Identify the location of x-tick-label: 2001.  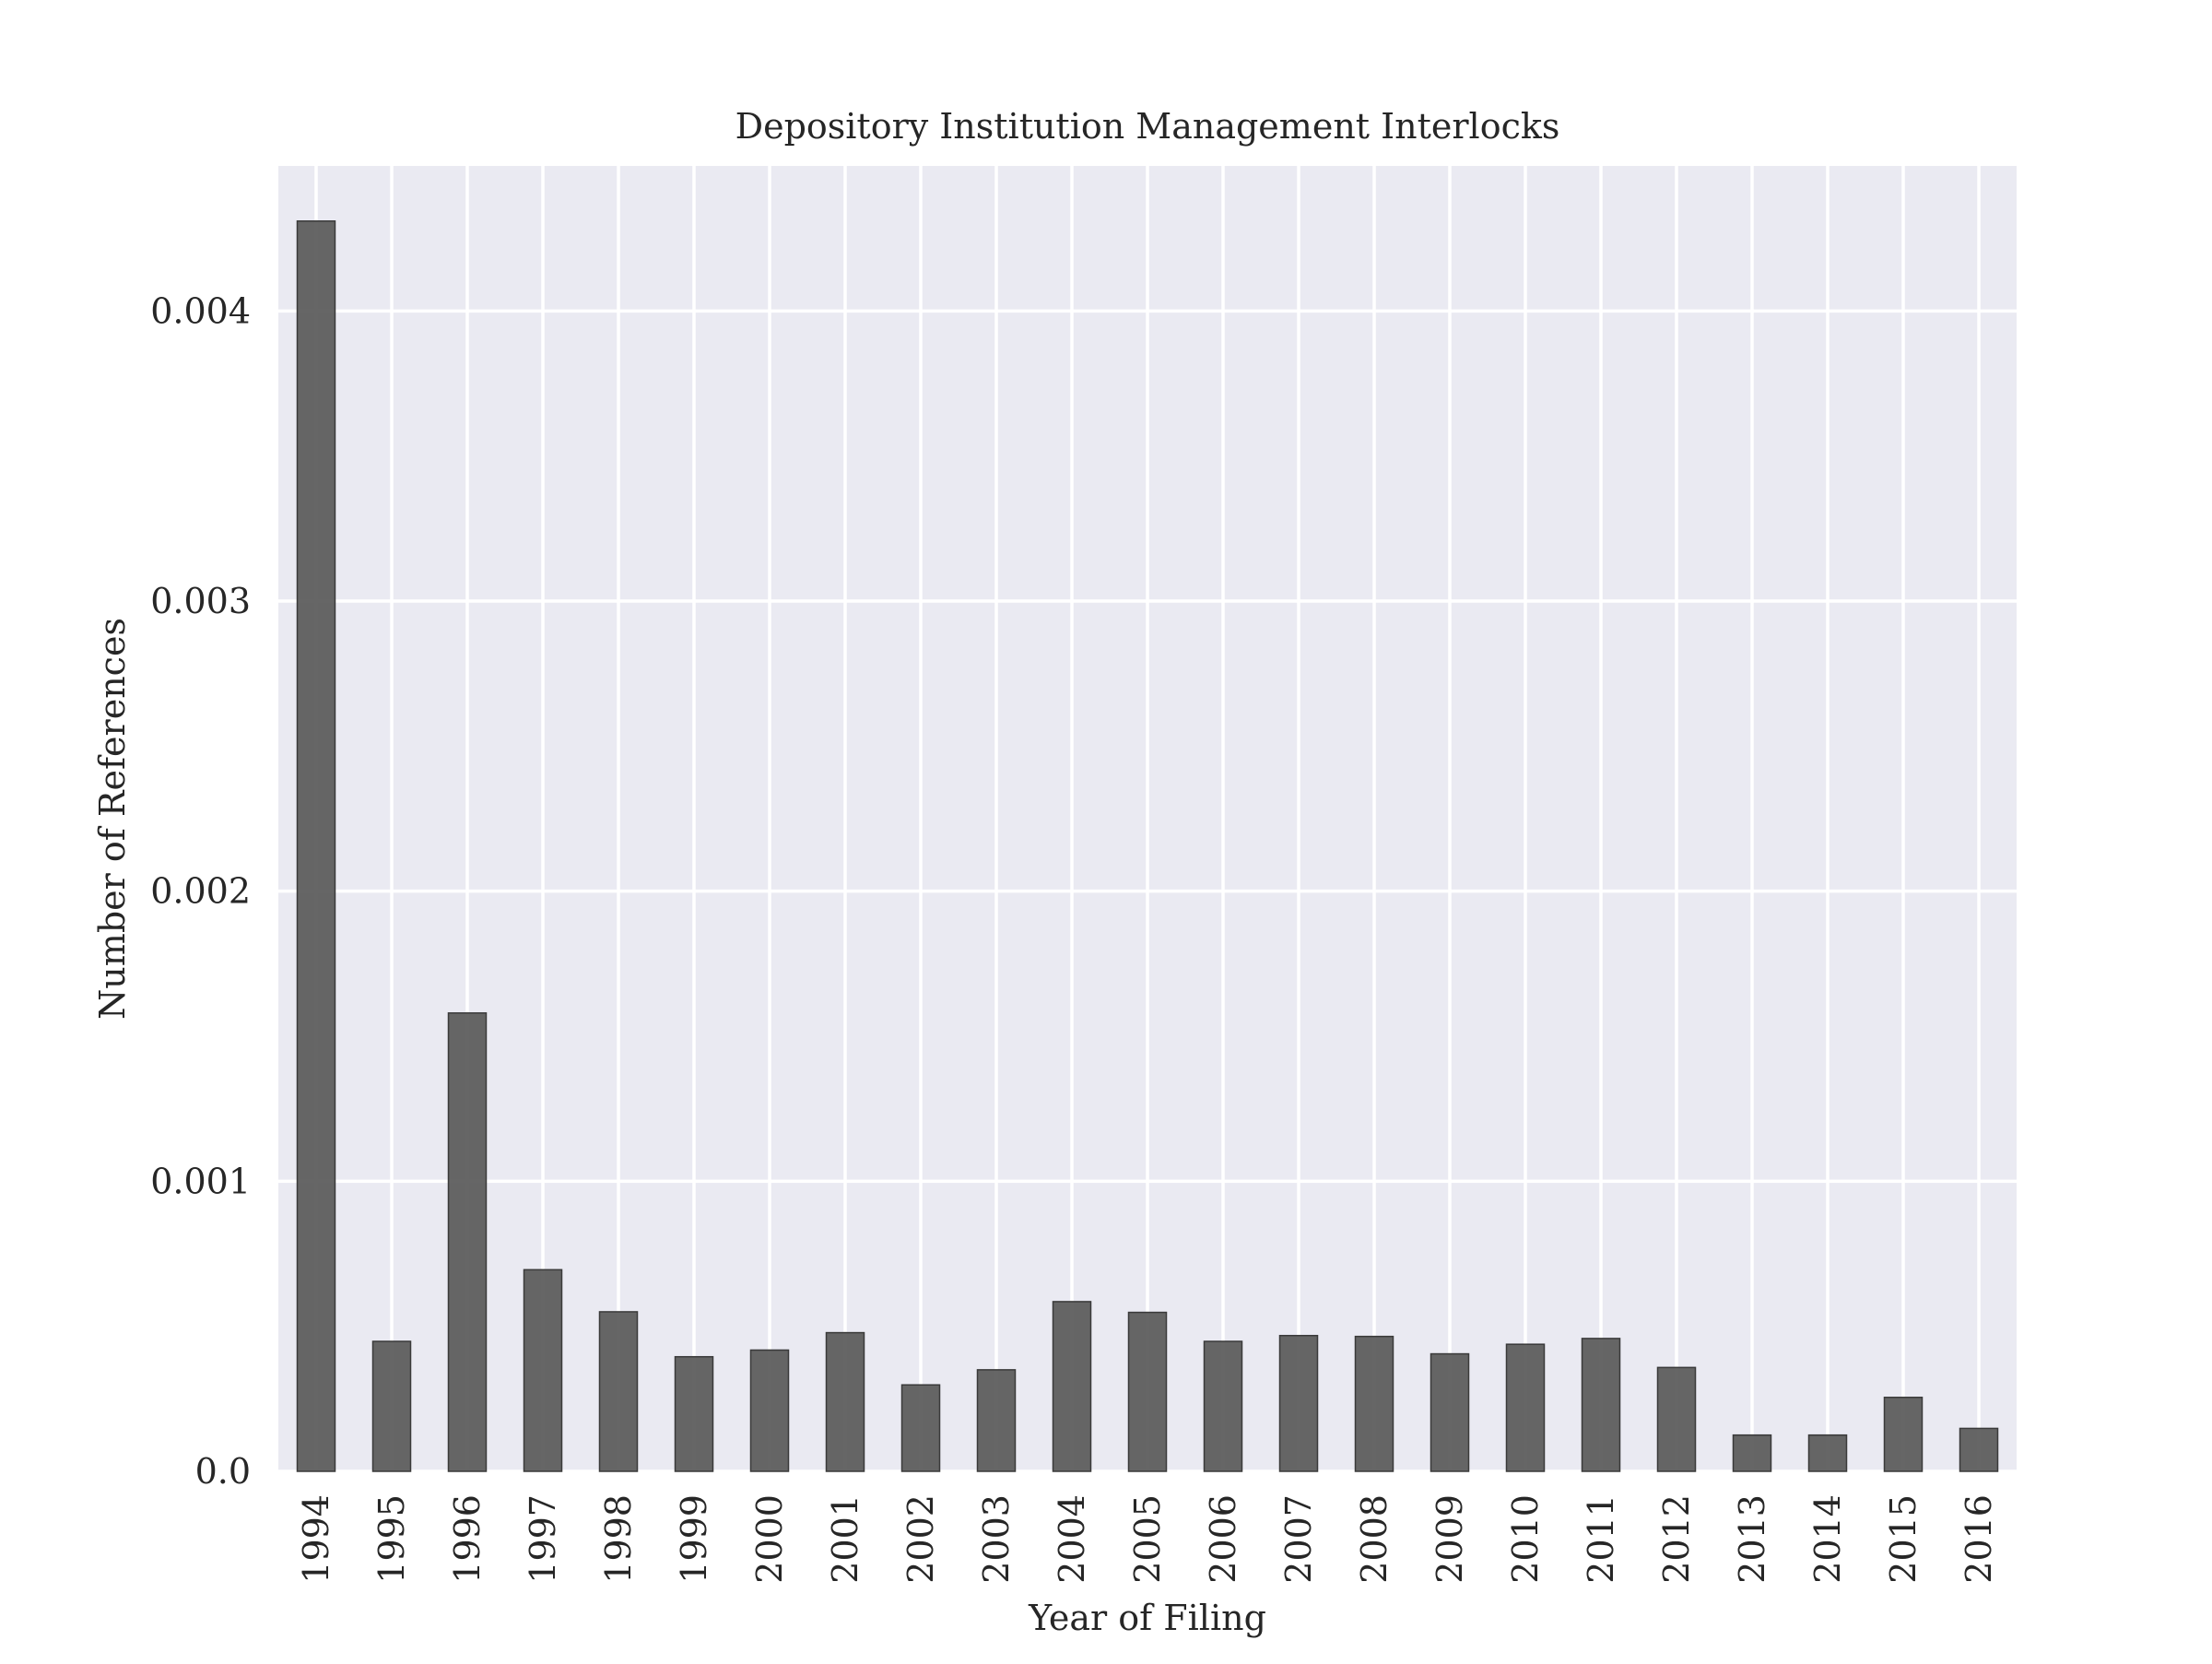
(845, 1539).